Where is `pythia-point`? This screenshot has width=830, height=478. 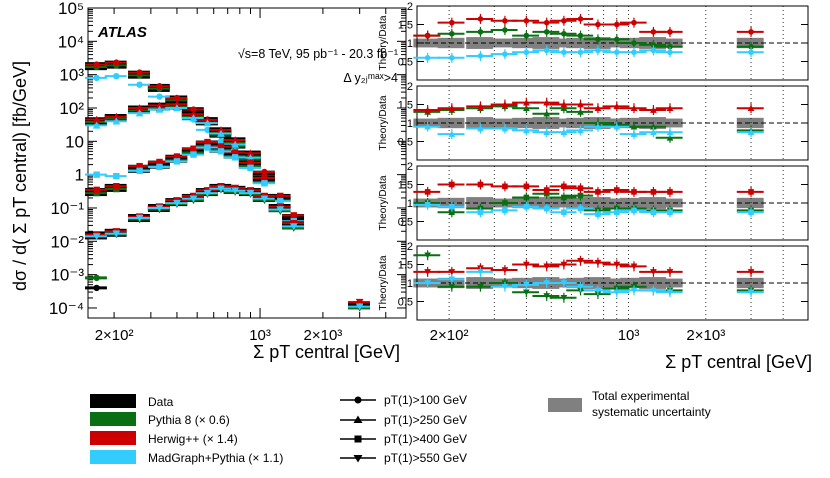 pythia-point is located at coordinates (96, 278).